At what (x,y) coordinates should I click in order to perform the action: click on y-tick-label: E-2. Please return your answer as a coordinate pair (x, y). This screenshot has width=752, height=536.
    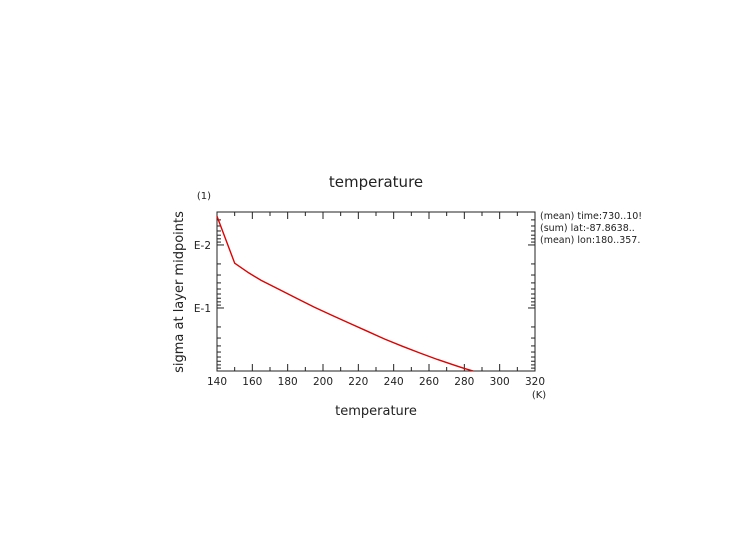
    Looking at the image, I should click on (202, 246).